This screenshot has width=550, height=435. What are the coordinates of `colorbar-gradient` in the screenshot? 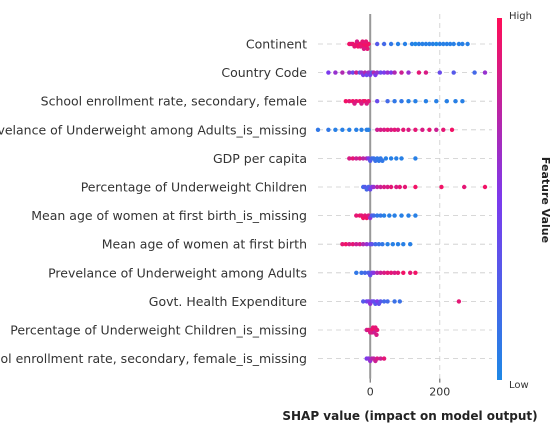 It's located at (499, 199).